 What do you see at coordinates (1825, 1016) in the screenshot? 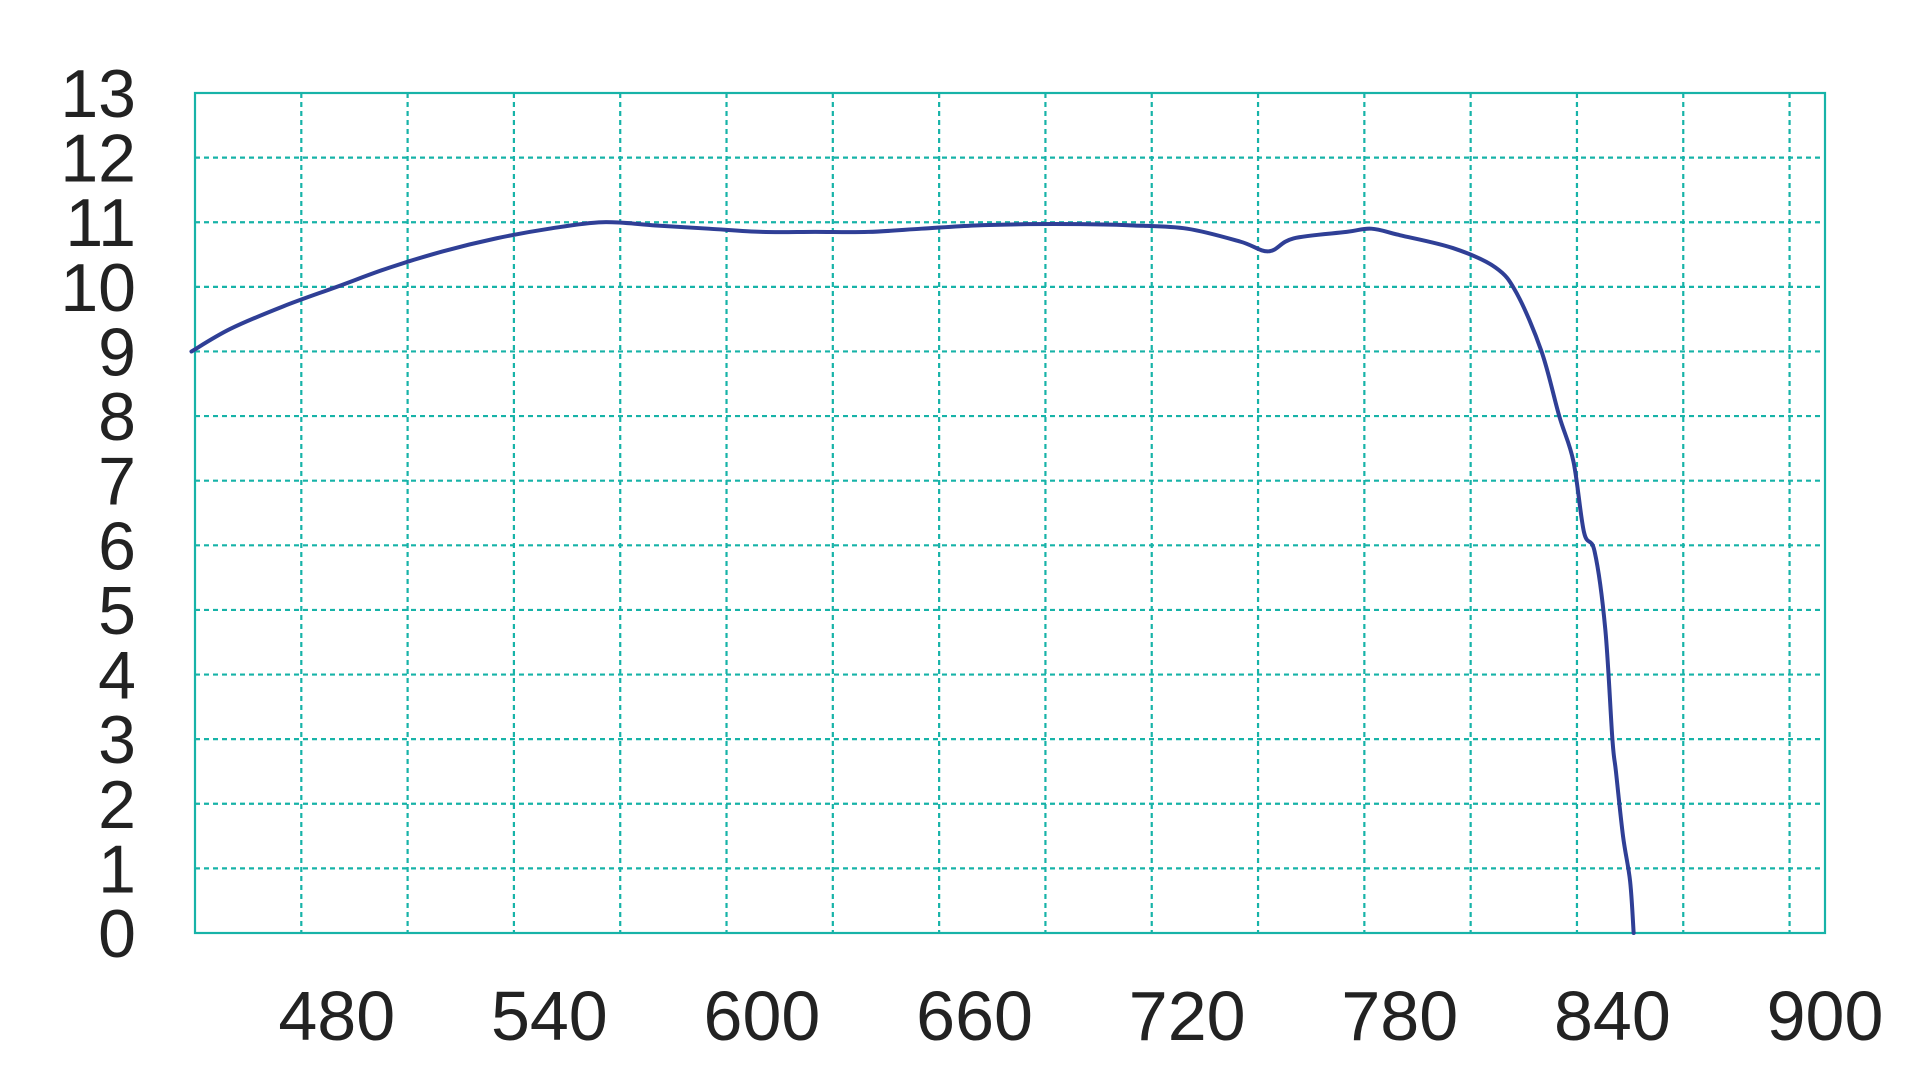
I see `x-tick-label: 900` at bounding box center [1825, 1016].